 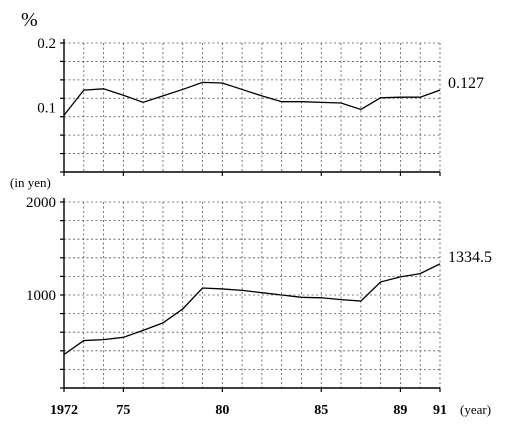 I want to click on y-tick-label: 1000, so click(x=41, y=296).